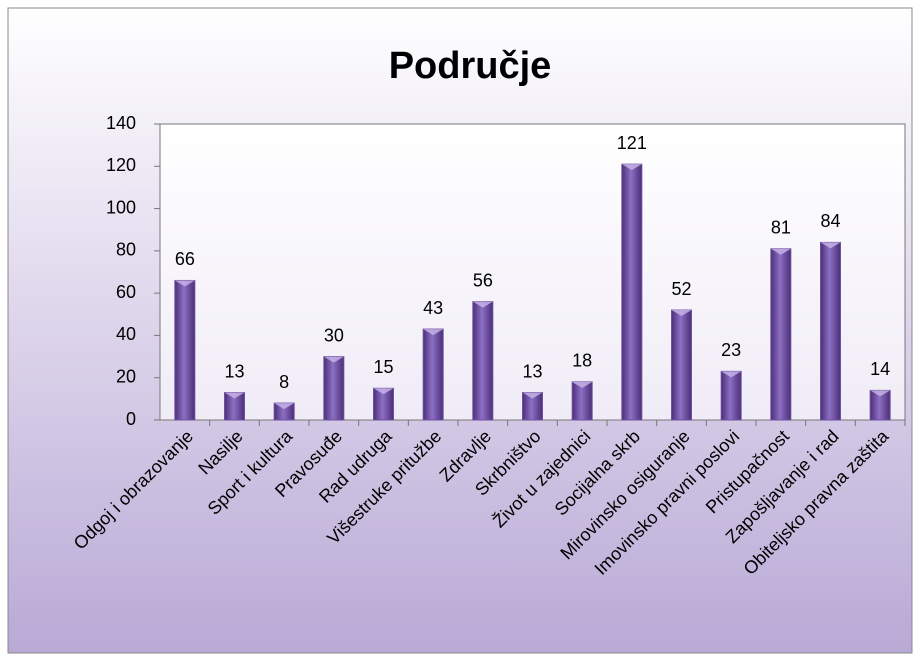 This screenshot has height=661, width=920. Describe the element at coordinates (781, 227) in the screenshot. I see `data-label: 81` at that location.